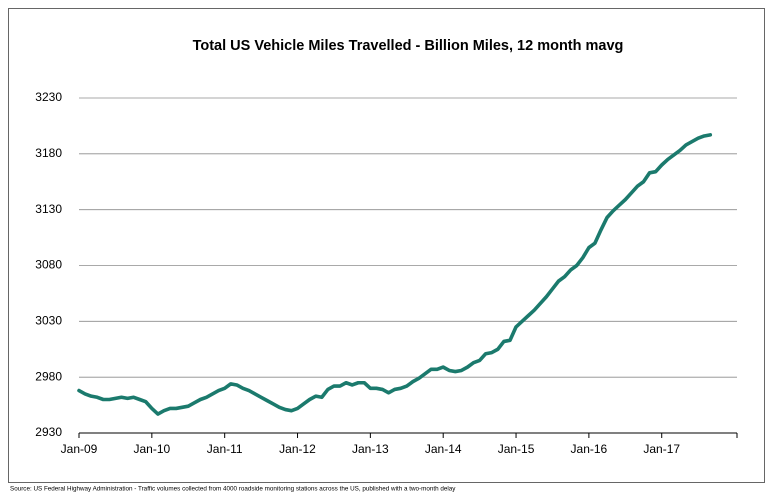 This screenshot has height=494, width=773. What do you see at coordinates (48, 376) in the screenshot?
I see `y-tick-label: 2980` at bounding box center [48, 376].